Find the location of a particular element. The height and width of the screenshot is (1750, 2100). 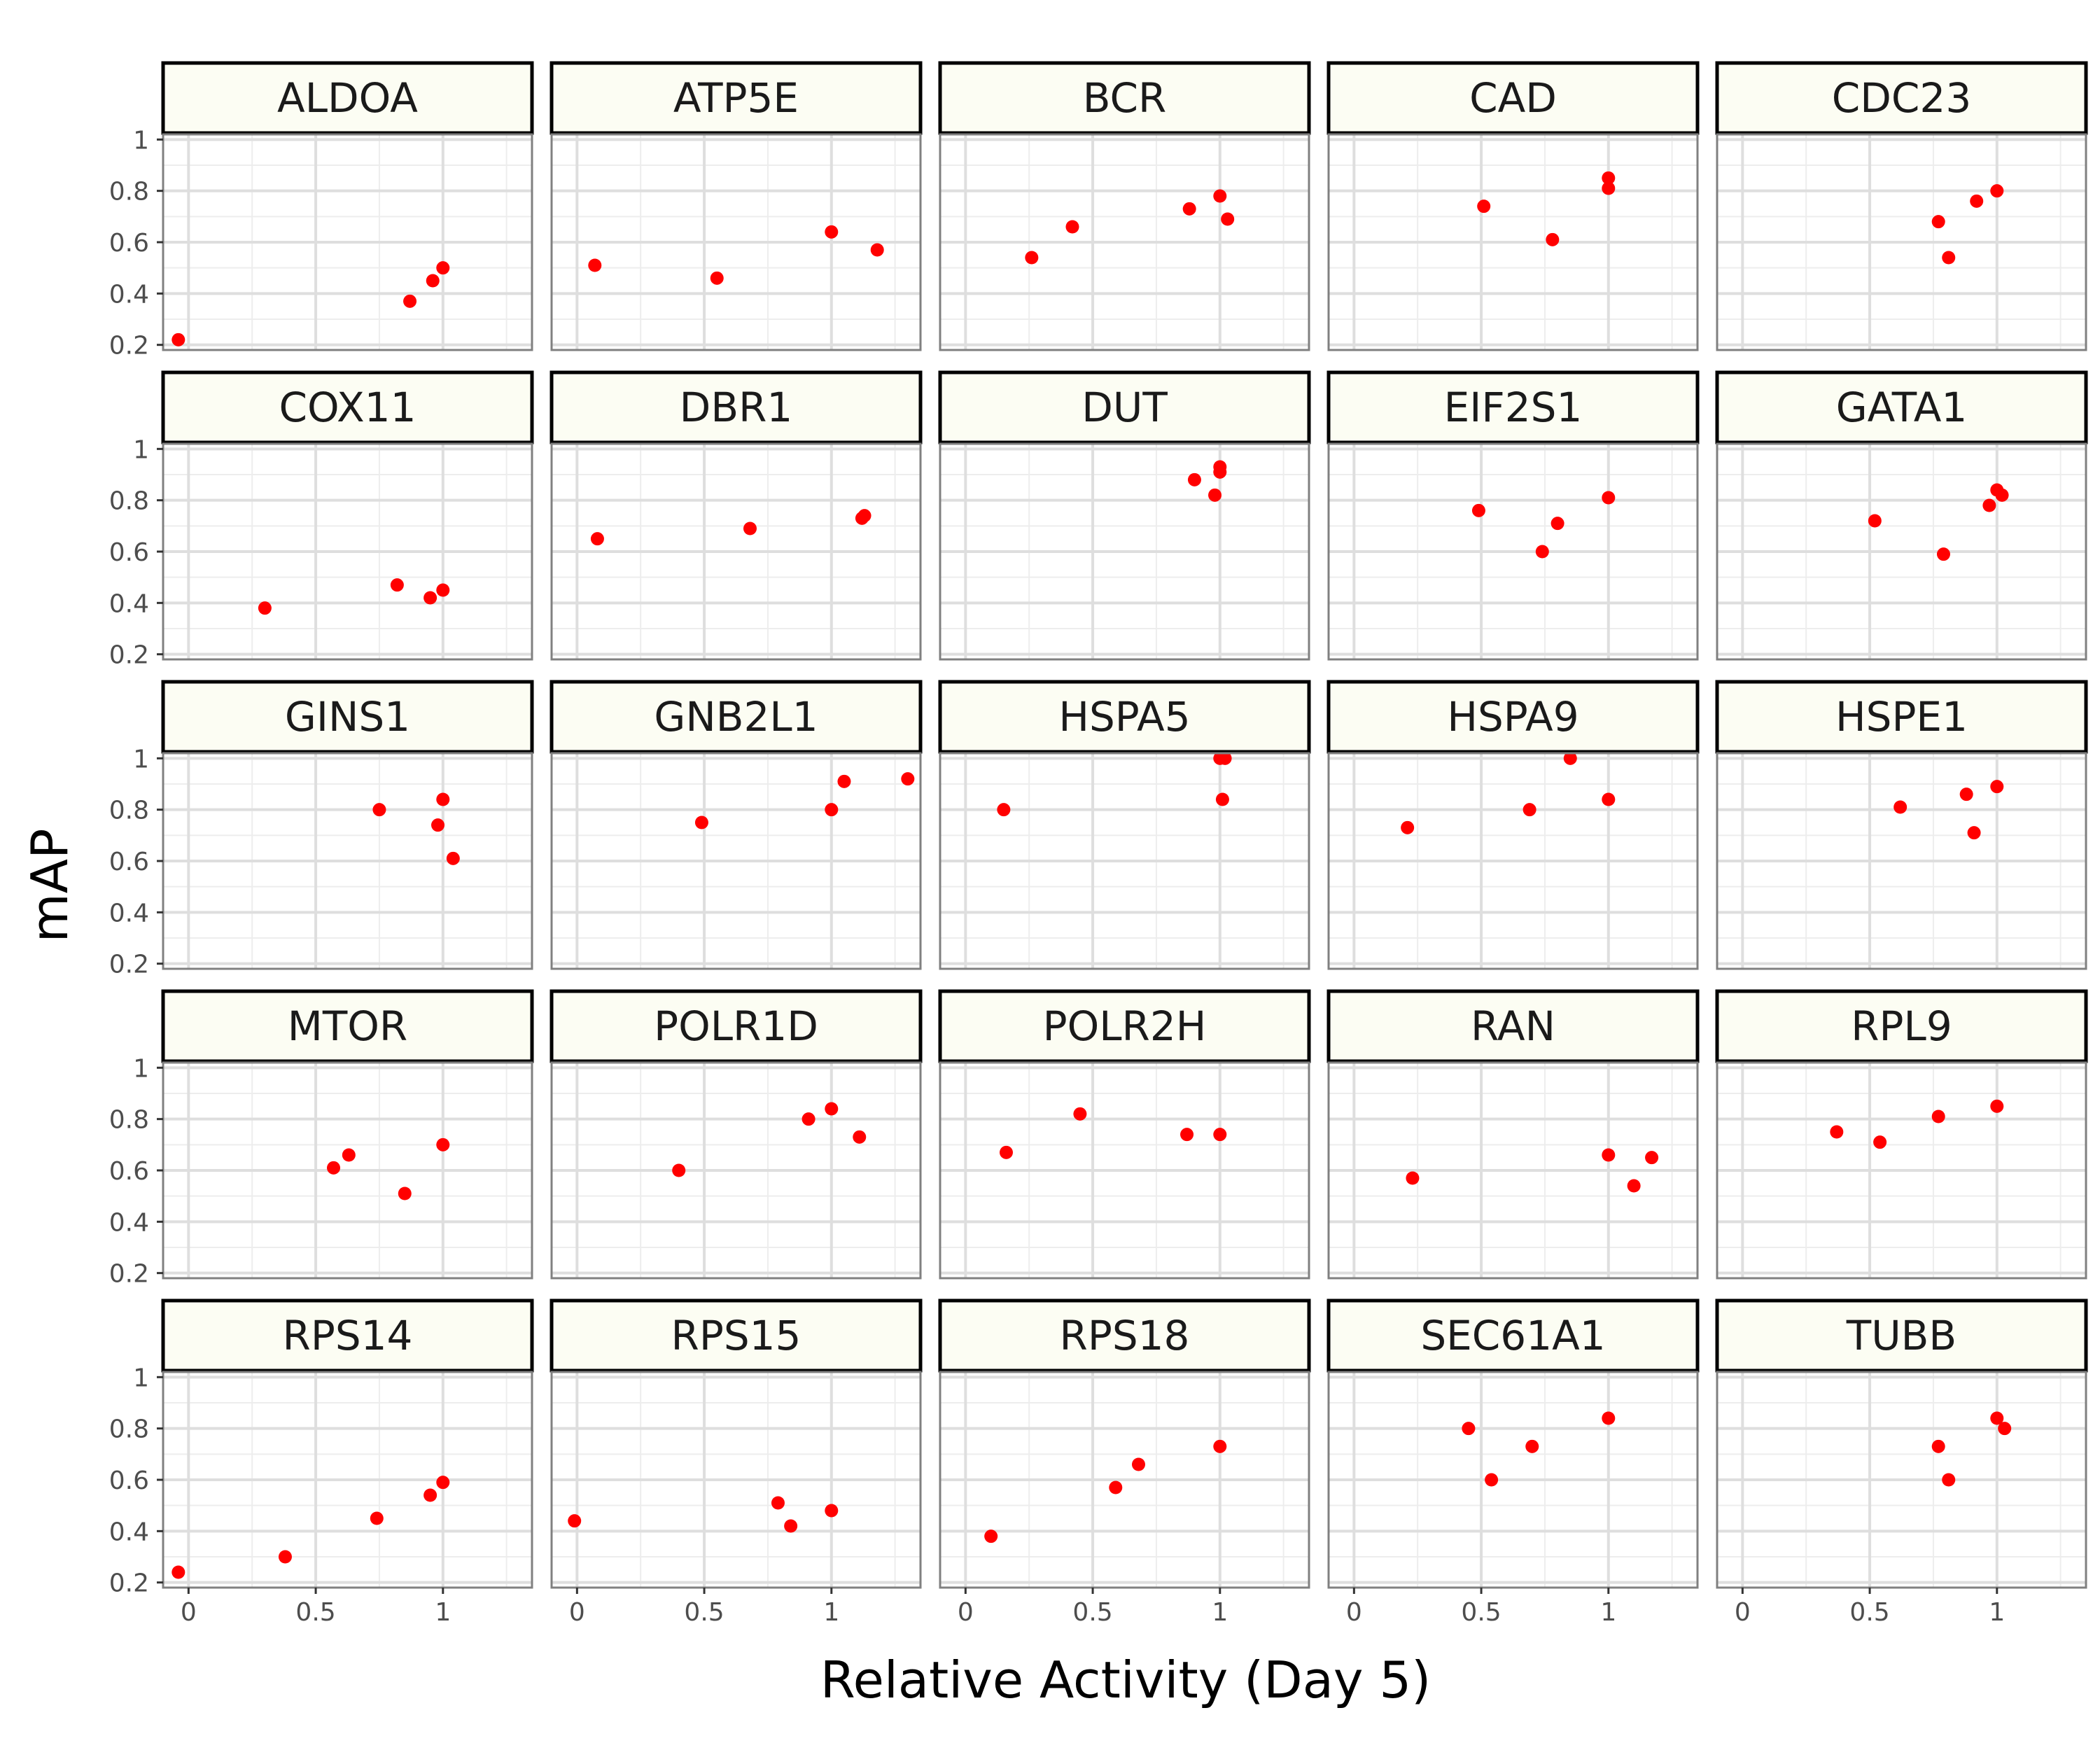

x-tick-label: 0 is located at coordinates (1743, 1612).